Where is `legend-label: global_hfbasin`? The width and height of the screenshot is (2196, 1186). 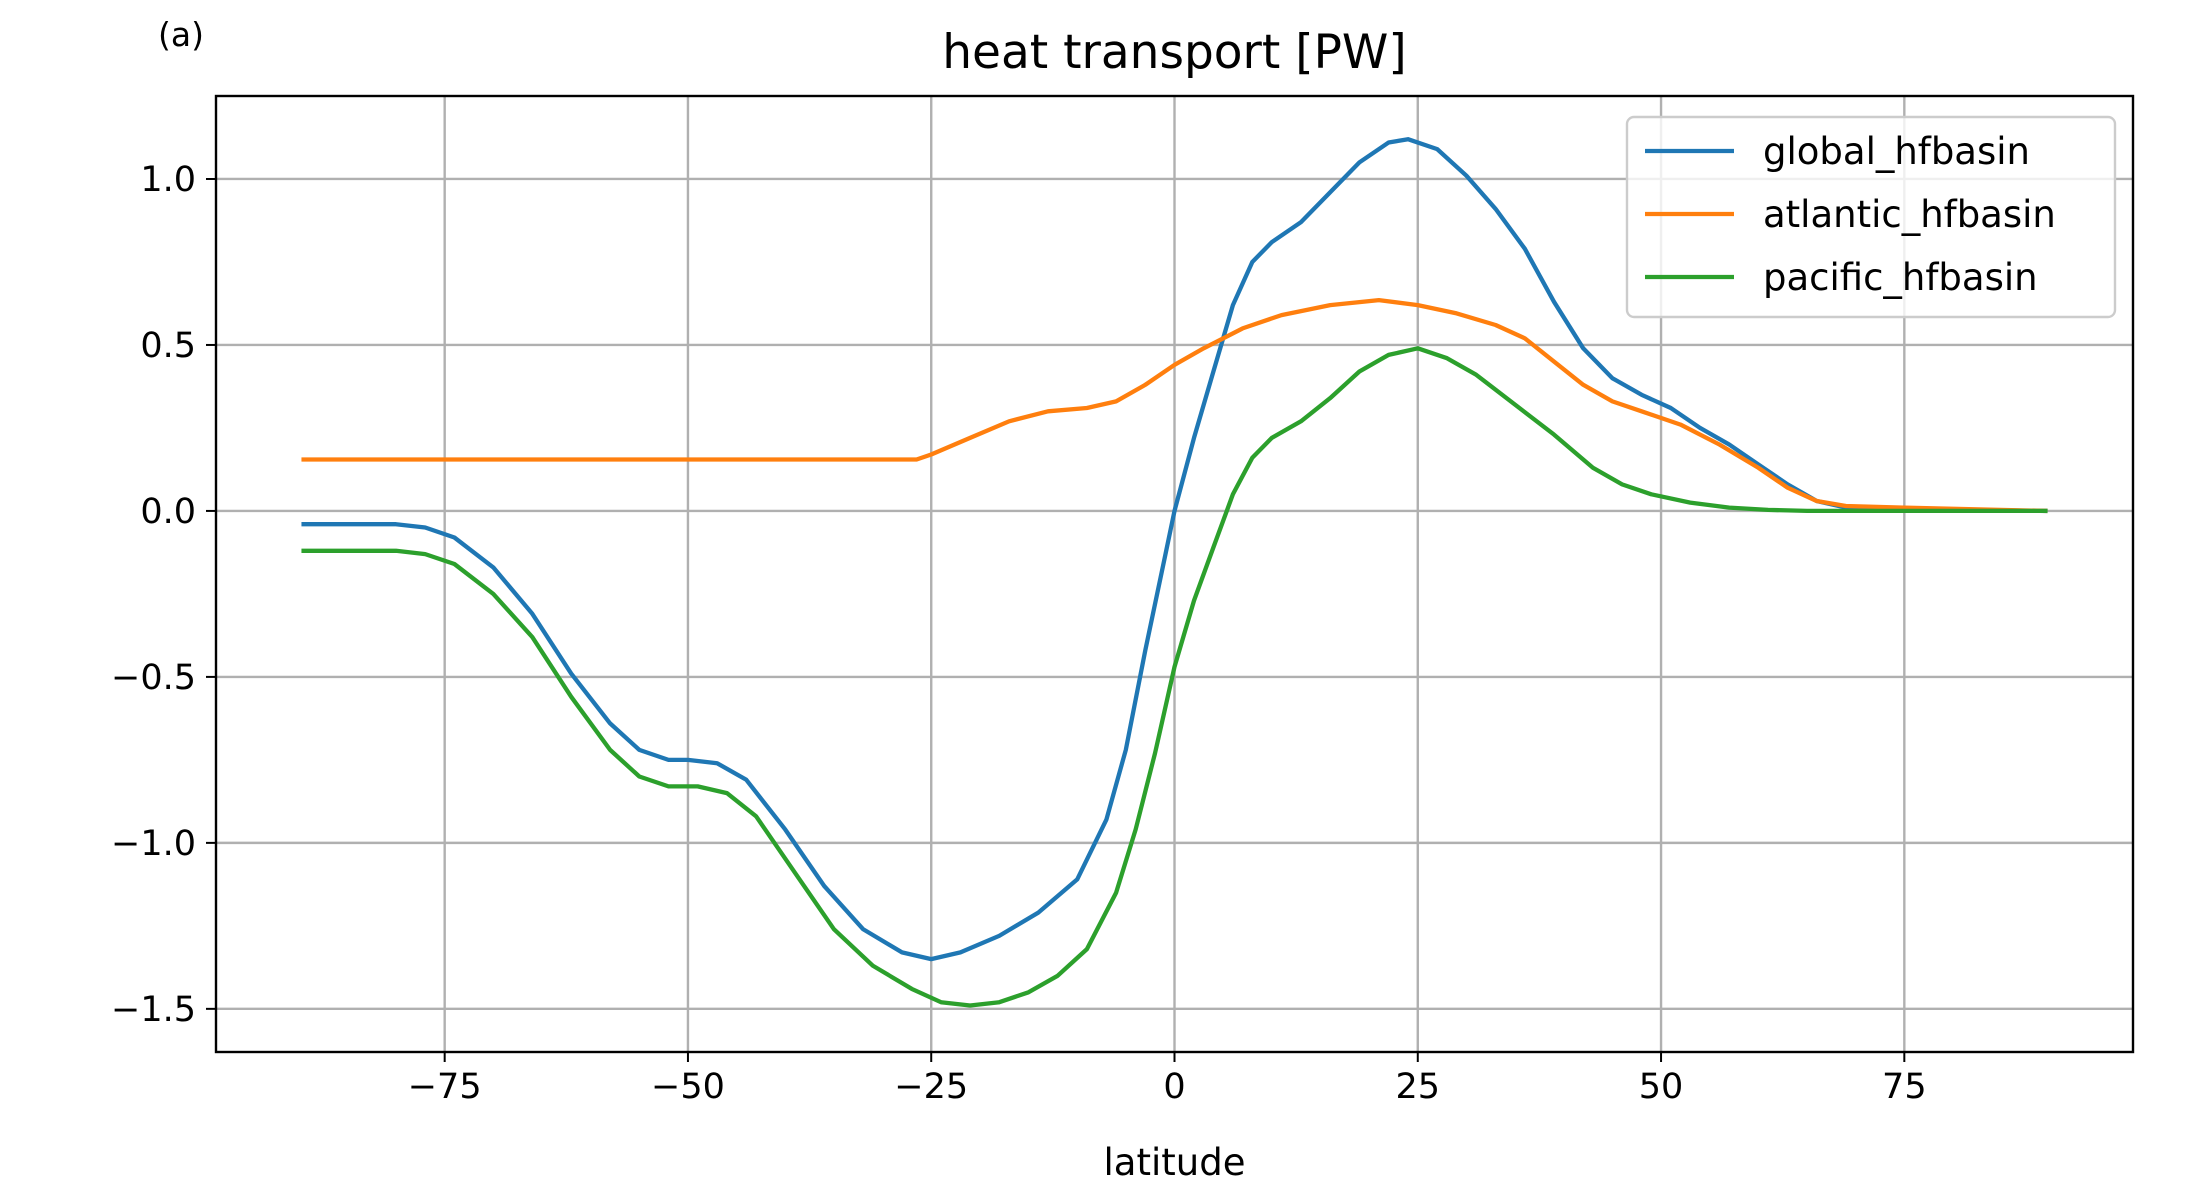
legend-label: global_hfbasin is located at coordinates (1896, 151).